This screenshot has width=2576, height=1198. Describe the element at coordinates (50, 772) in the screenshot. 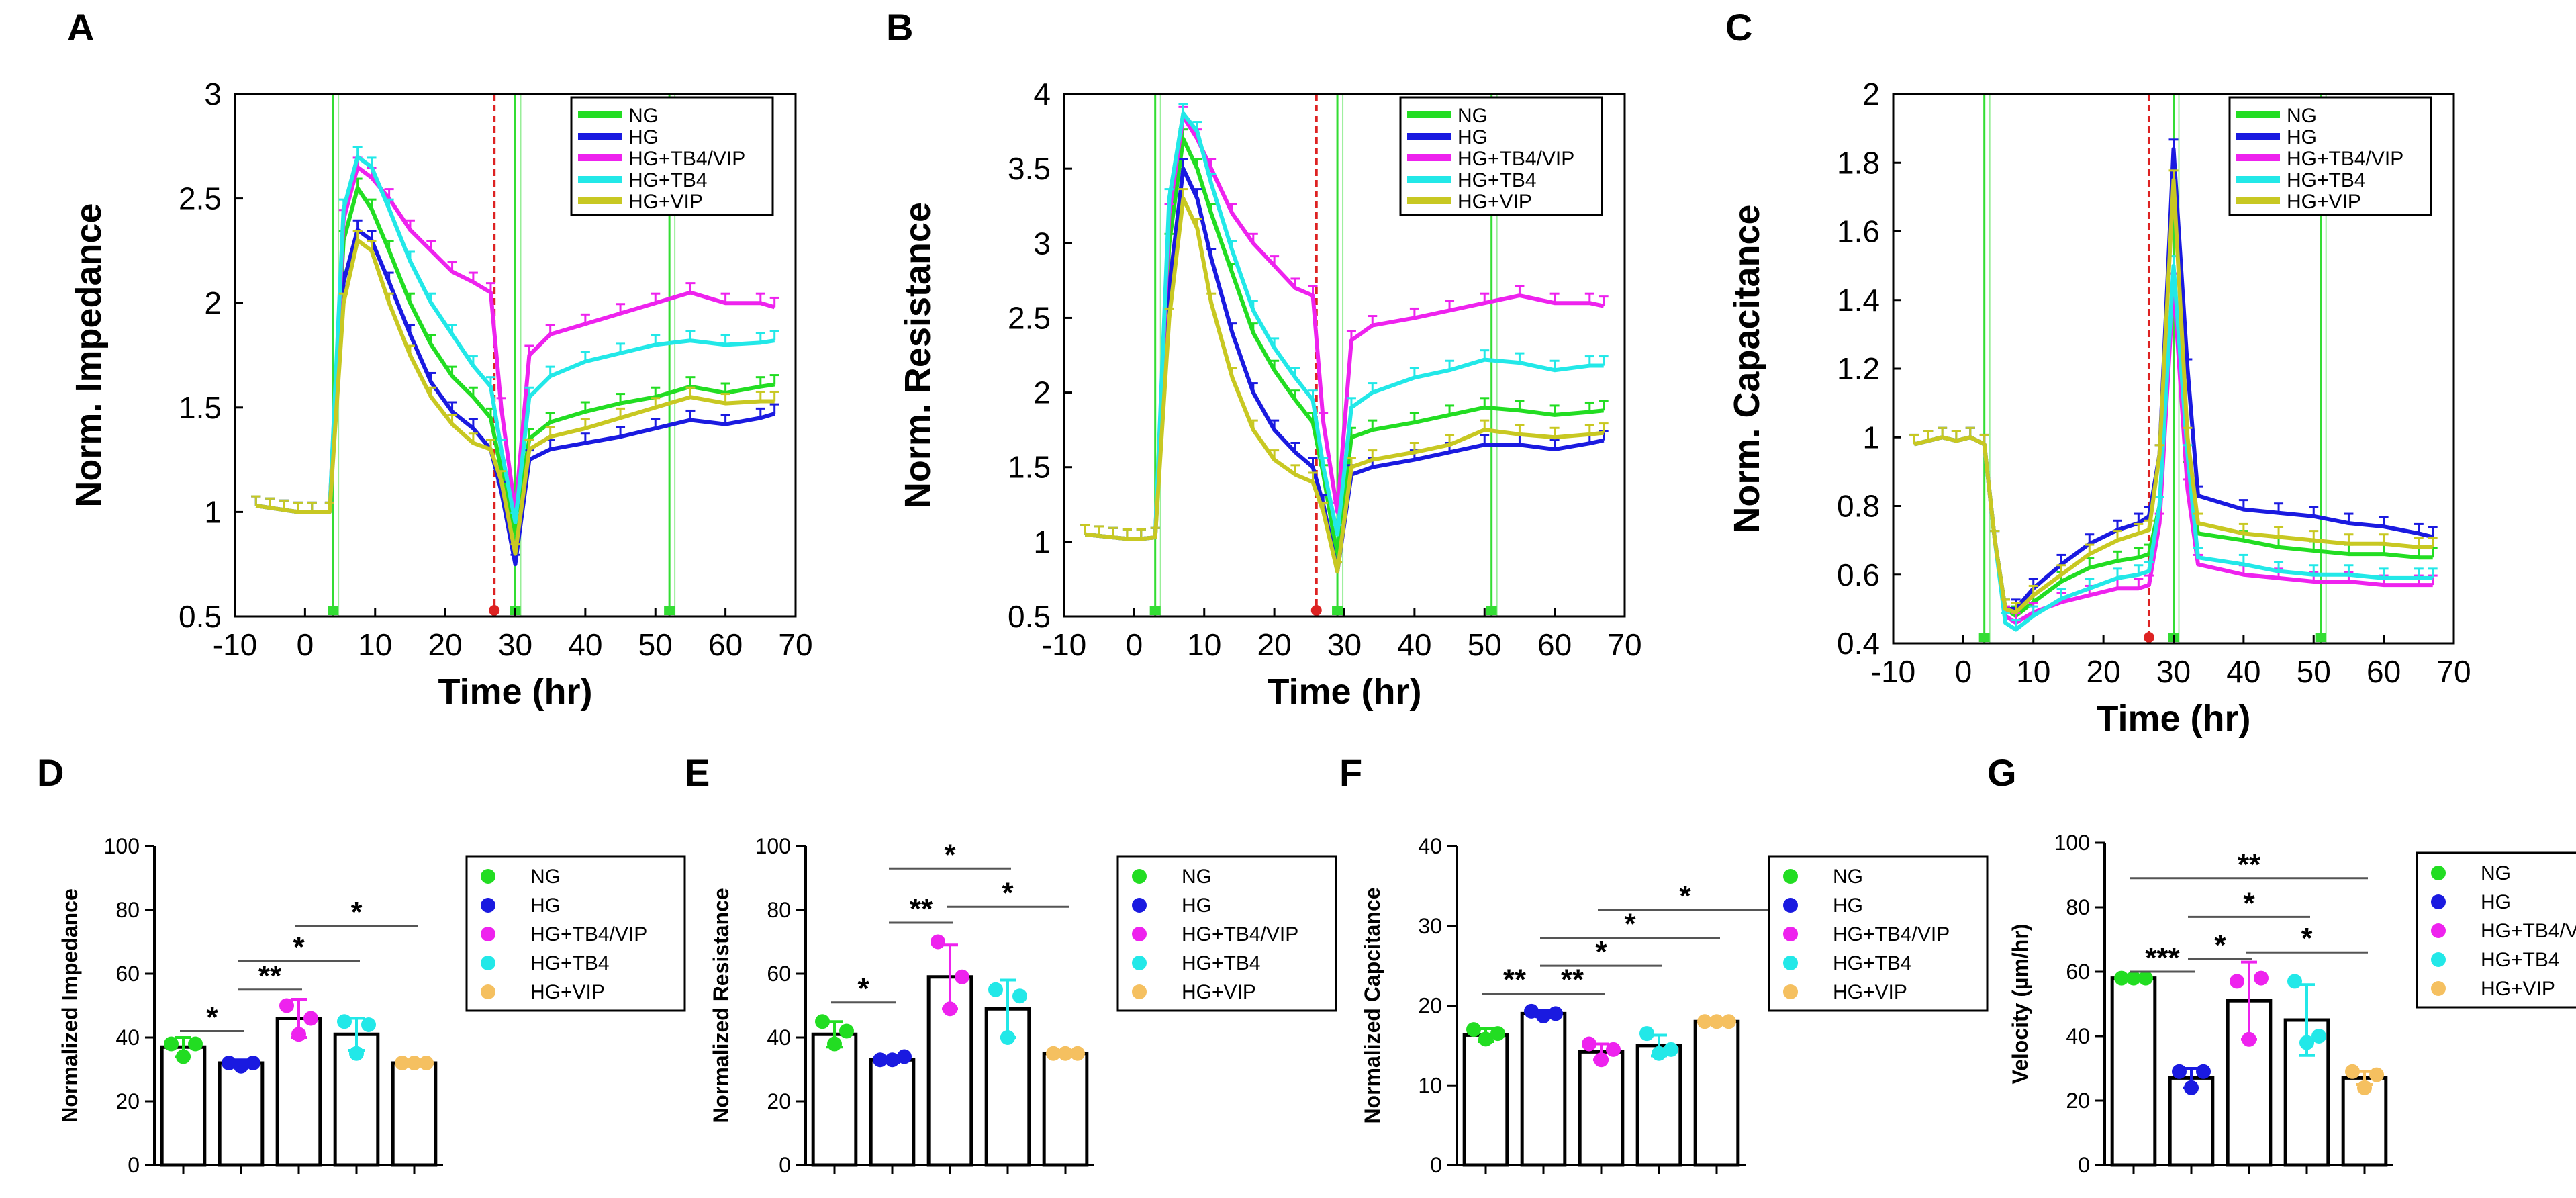

I see `panel-letter: D` at that location.